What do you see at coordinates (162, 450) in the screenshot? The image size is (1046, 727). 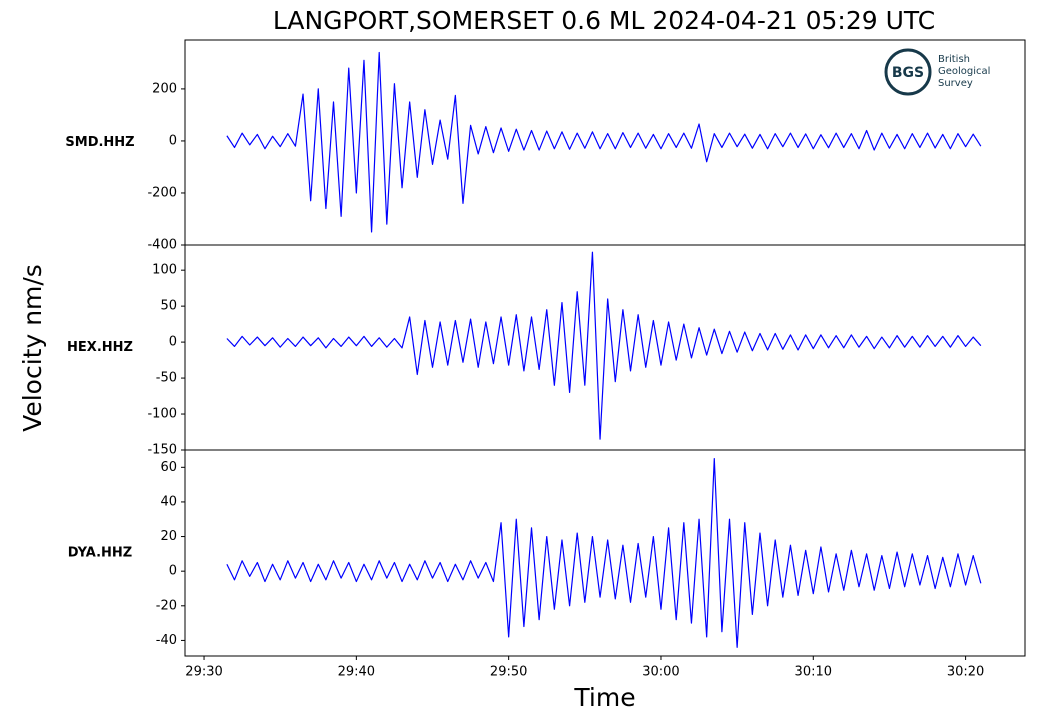 I see `y-tick-label: -150` at bounding box center [162, 450].